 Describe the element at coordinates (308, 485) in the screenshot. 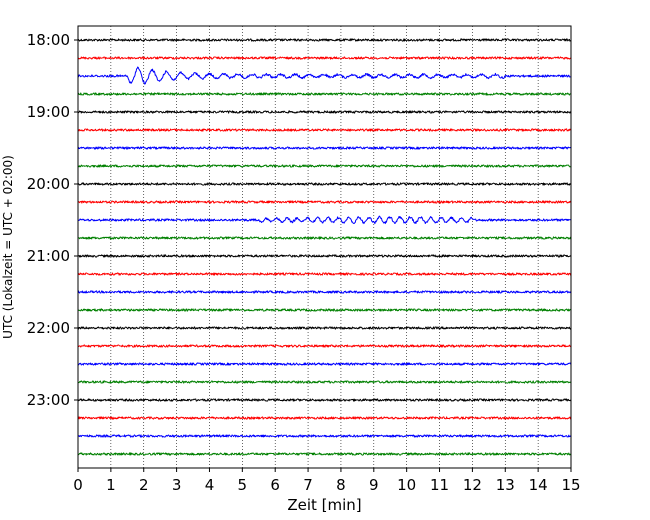

I see `x-tick-label: 7` at that location.